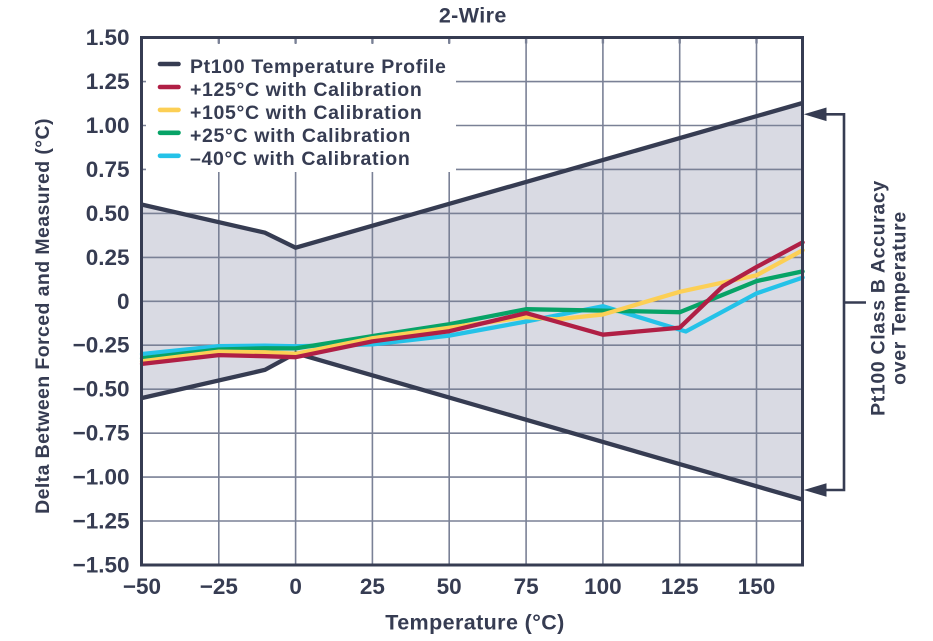  Describe the element at coordinates (101, 389) in the screenshot. I see `svg-text: −0.50` at that location.